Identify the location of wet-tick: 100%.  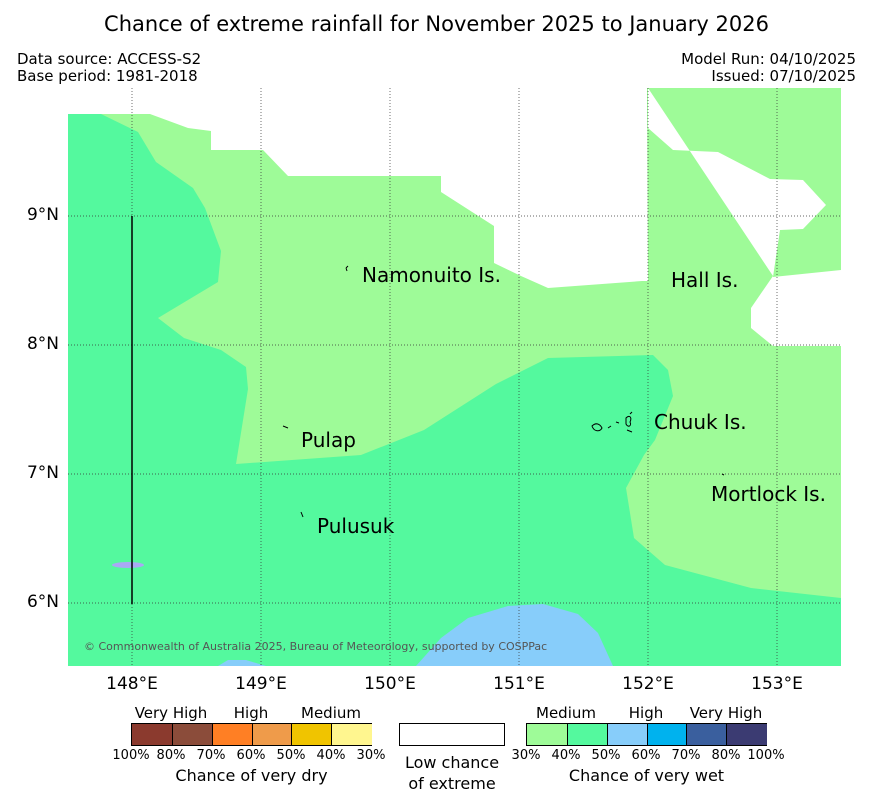
(766, 755).